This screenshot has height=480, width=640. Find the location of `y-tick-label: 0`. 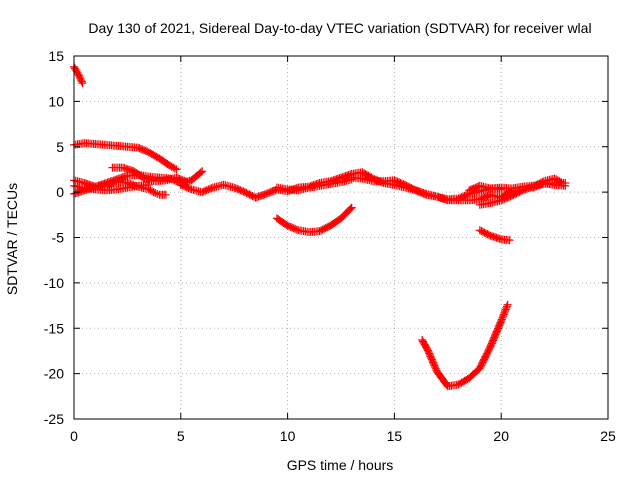

y-tick-label: 0 is located at coordinates (60, 192).